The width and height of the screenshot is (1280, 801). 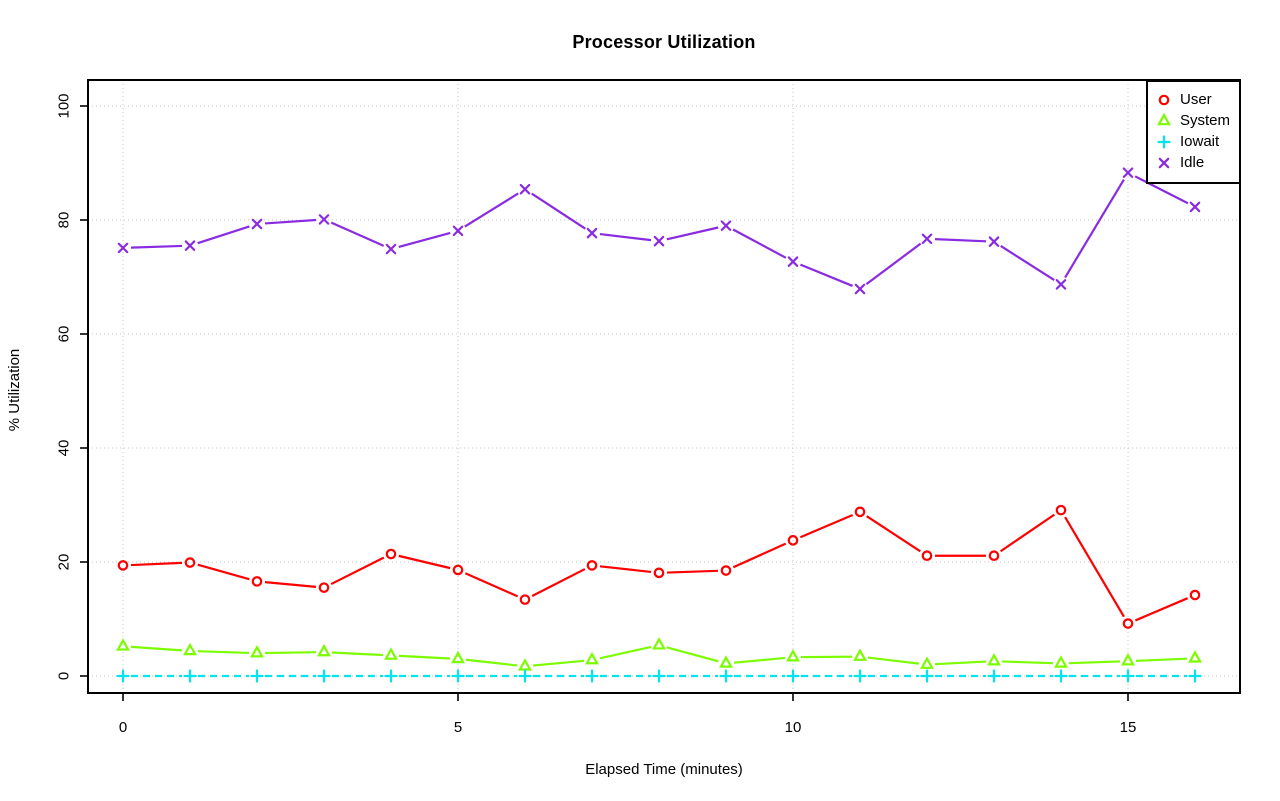 I want to click on legend-label: Iowait, so click(x=1200, y=141).